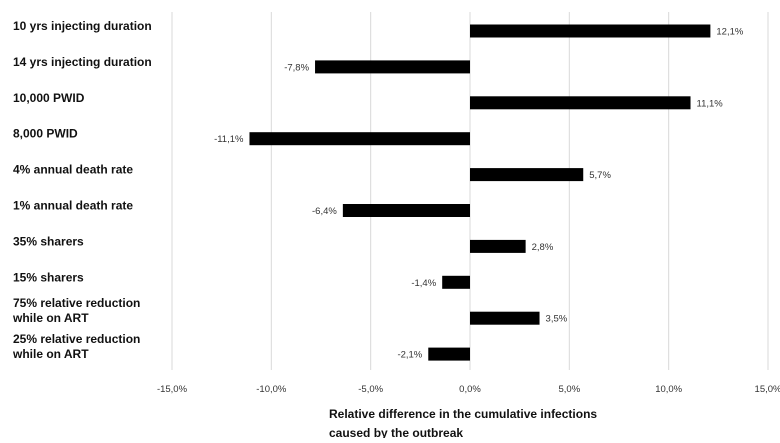 This screenshot has height=443, width=780. I want to click on data-label: 3,5%, so click(557, 319).